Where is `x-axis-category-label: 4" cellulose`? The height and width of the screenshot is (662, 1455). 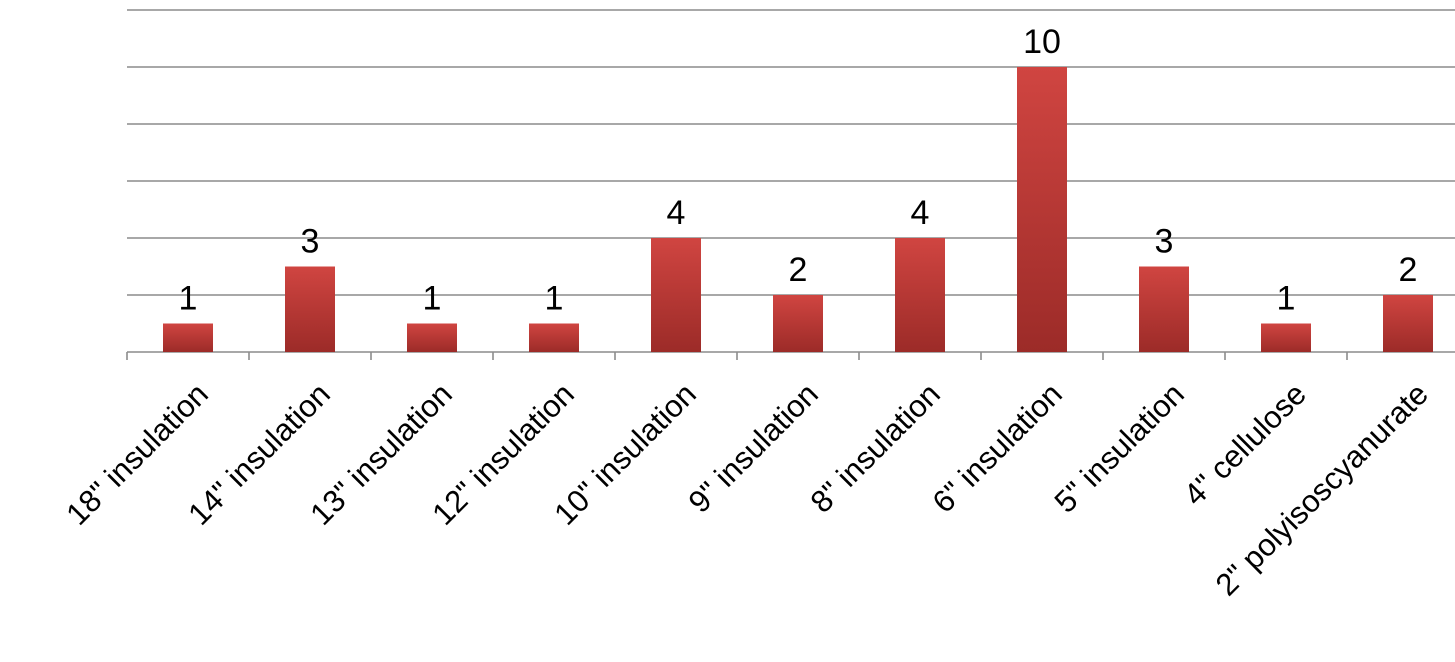
x-axis-category-label: 4" cellulose is located at coordinates (1245, 444).